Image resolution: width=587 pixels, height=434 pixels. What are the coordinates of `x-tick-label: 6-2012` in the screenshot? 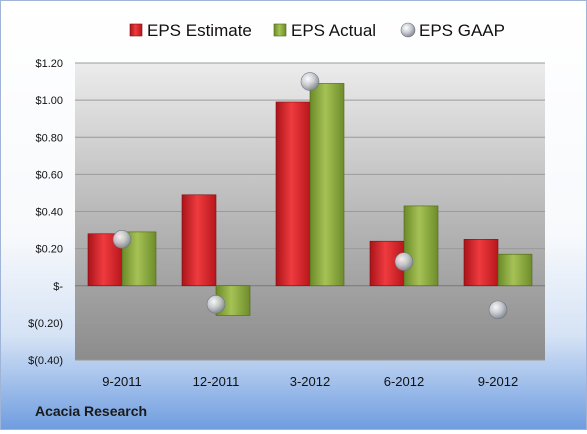 It's located at (404, 381).